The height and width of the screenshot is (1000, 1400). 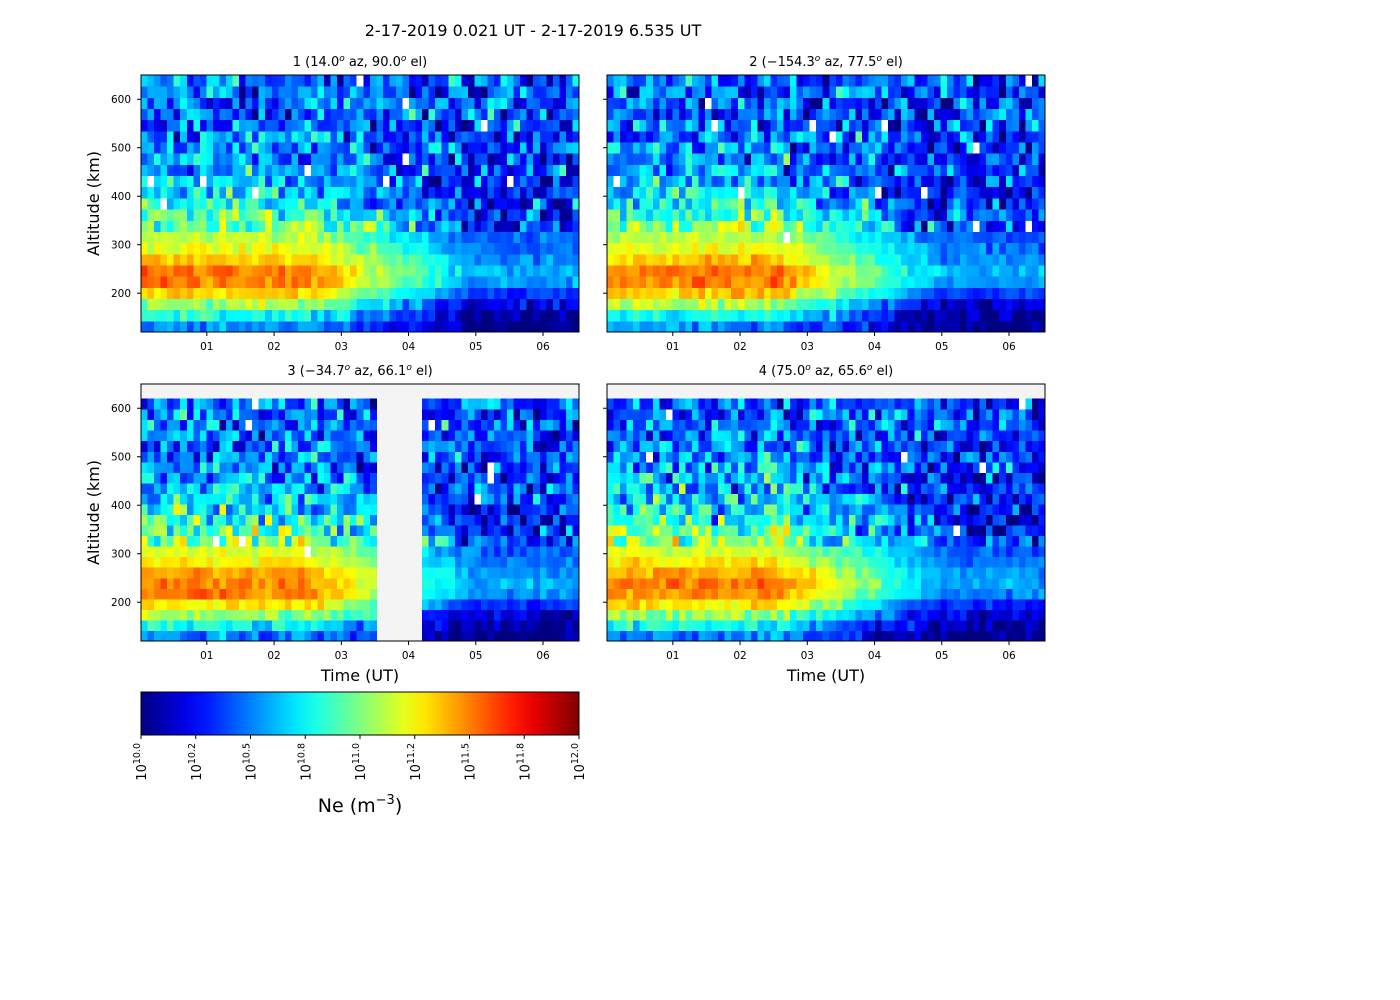 I want to click on x-tick-label: 05, so click(x=475, y=656).